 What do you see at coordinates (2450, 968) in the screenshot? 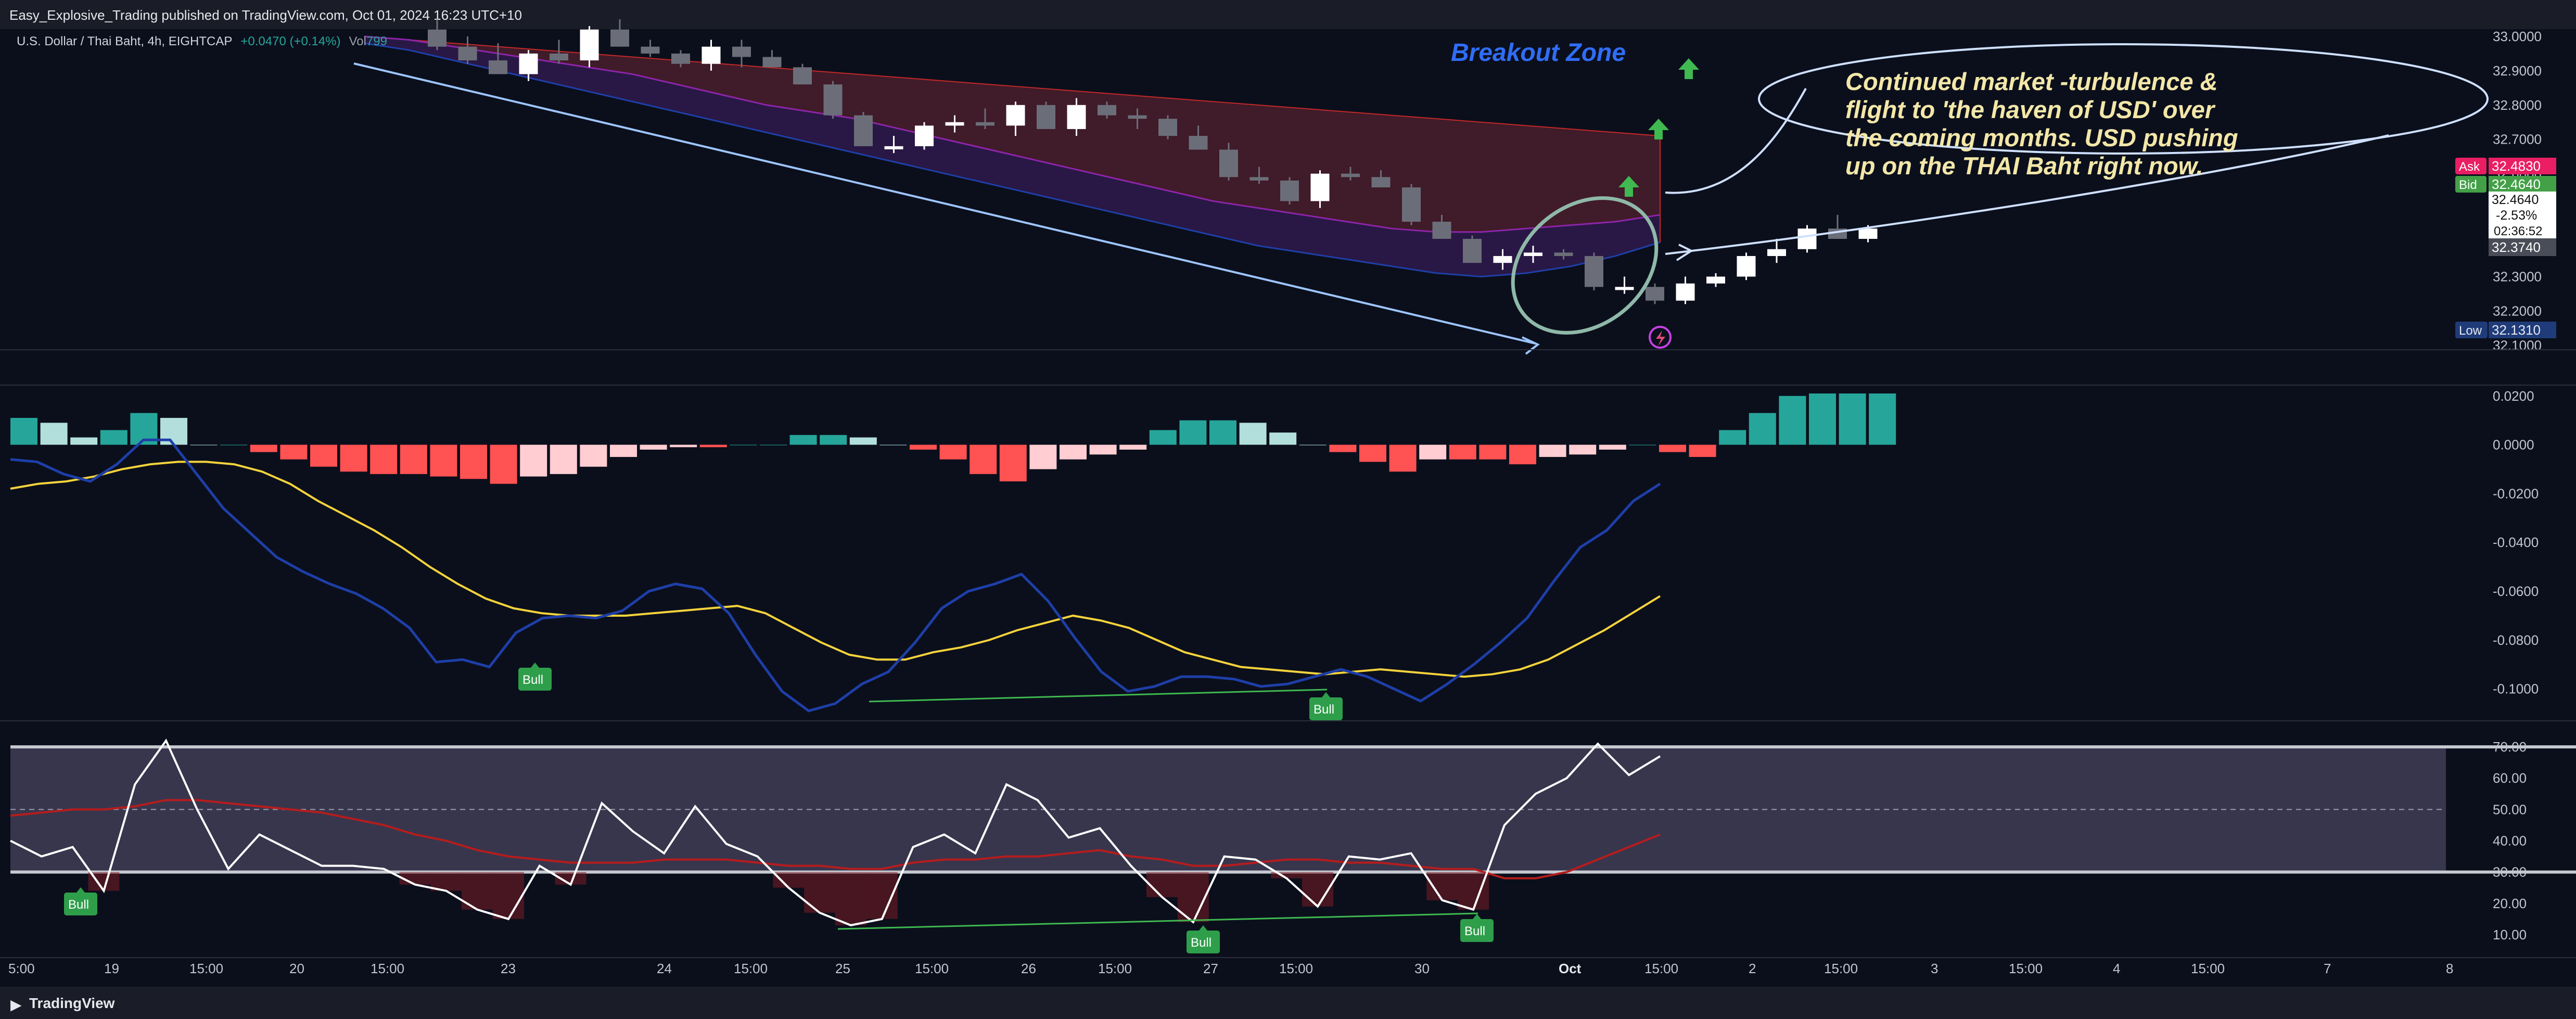
I see `time-axis-tick: 8` at bounding box center [2450, 968].